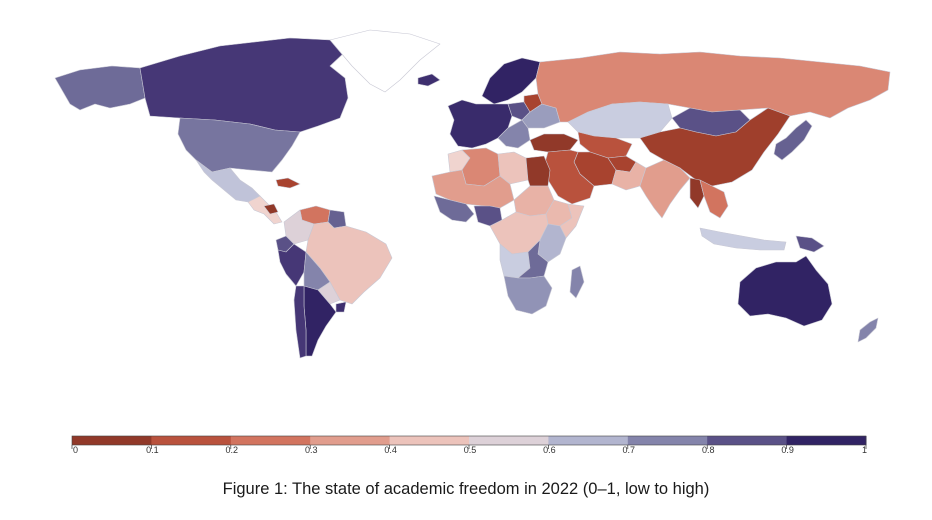 The height and width of the screenshot is (520, 932). Describe the element at coordinates (232, 450) in the screenshot. I see `legend-tick-label: 0.2` at that location.